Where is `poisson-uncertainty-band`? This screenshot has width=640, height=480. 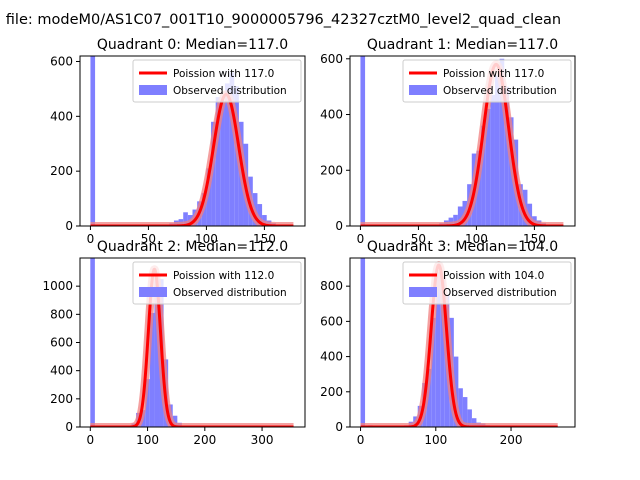
poisson-uncertainty-band is located at coordinates (192, 158).